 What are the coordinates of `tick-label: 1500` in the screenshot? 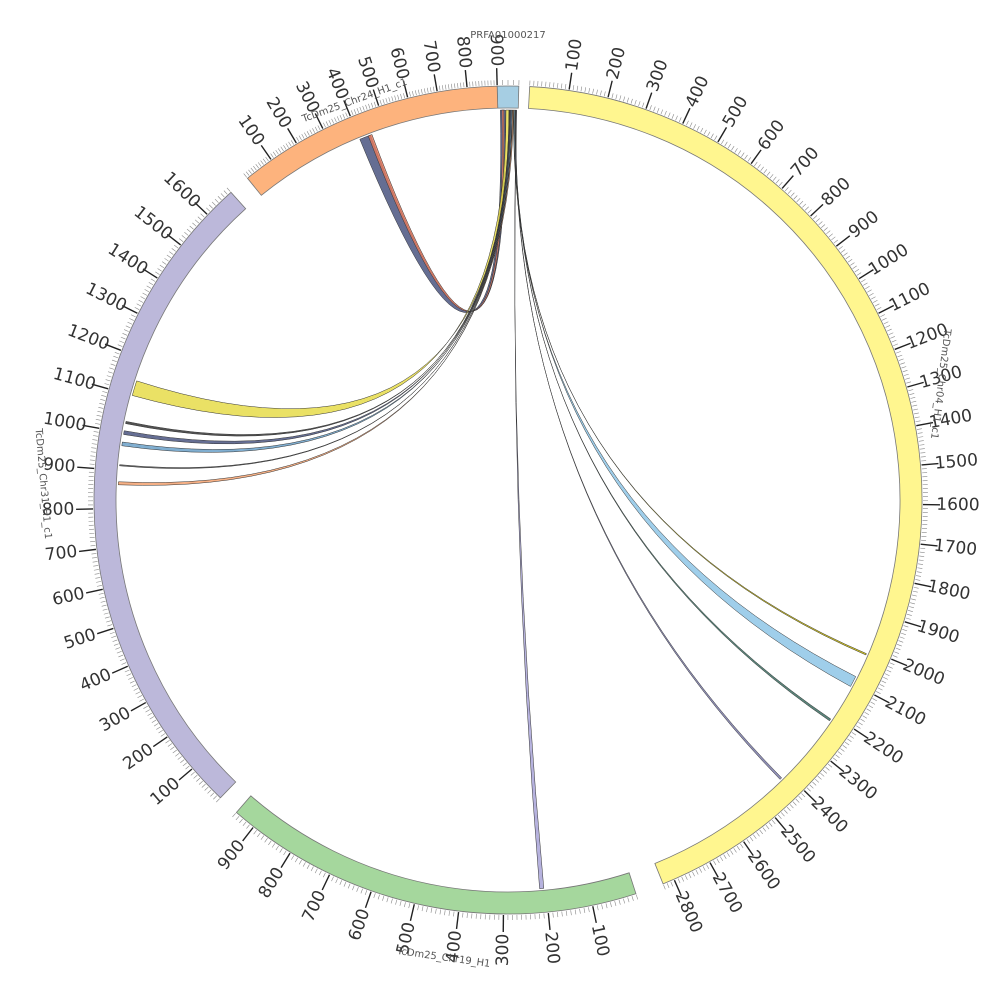 It's located at (153, 223).